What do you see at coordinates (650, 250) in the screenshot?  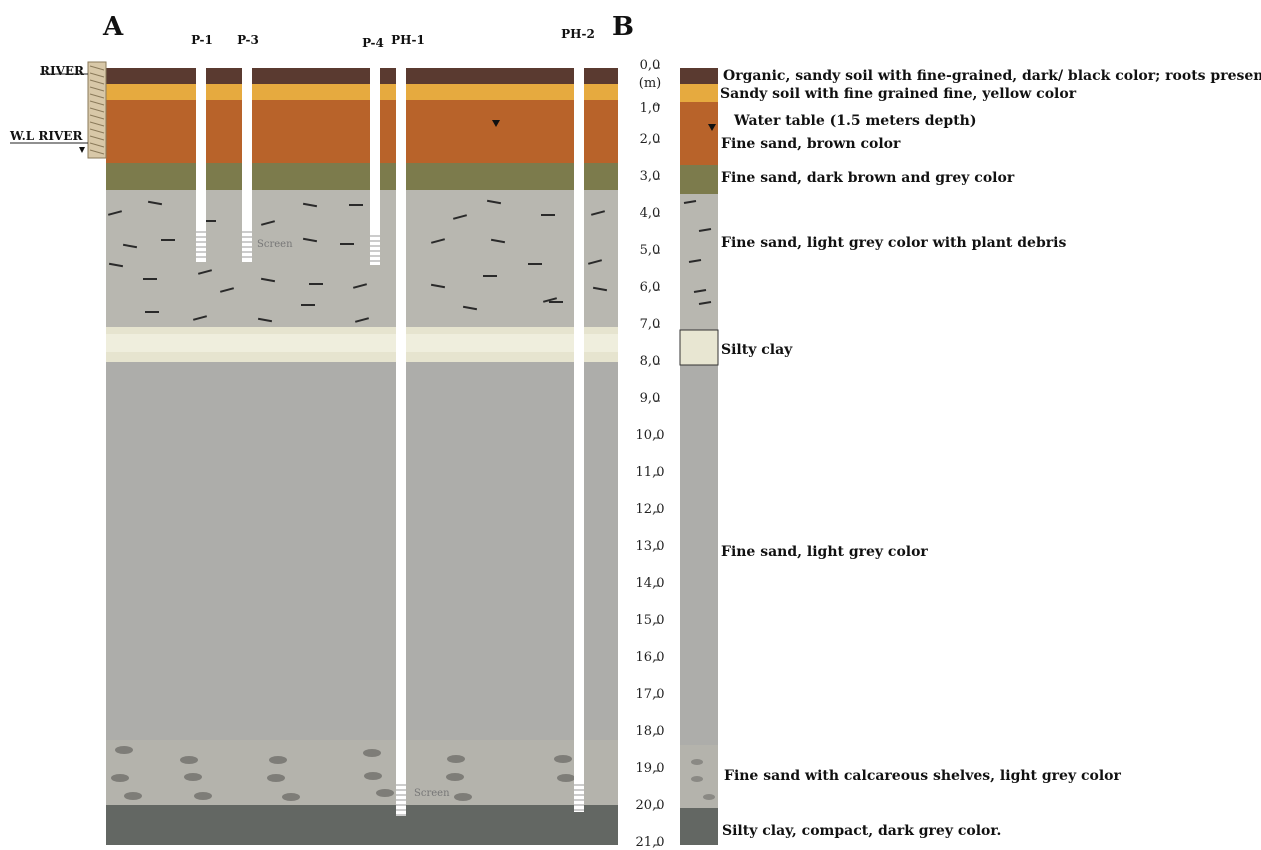 I see `depth-label: 5,0` at bounding box center [650, 250].